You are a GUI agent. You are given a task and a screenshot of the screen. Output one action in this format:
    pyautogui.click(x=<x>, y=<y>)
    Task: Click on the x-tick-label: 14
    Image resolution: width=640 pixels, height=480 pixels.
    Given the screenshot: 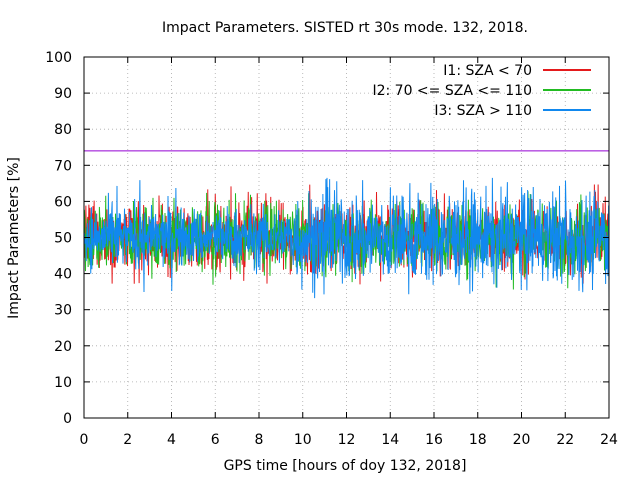 What is the action you would take?
    pyautogui.click(x=390, y=440)
    